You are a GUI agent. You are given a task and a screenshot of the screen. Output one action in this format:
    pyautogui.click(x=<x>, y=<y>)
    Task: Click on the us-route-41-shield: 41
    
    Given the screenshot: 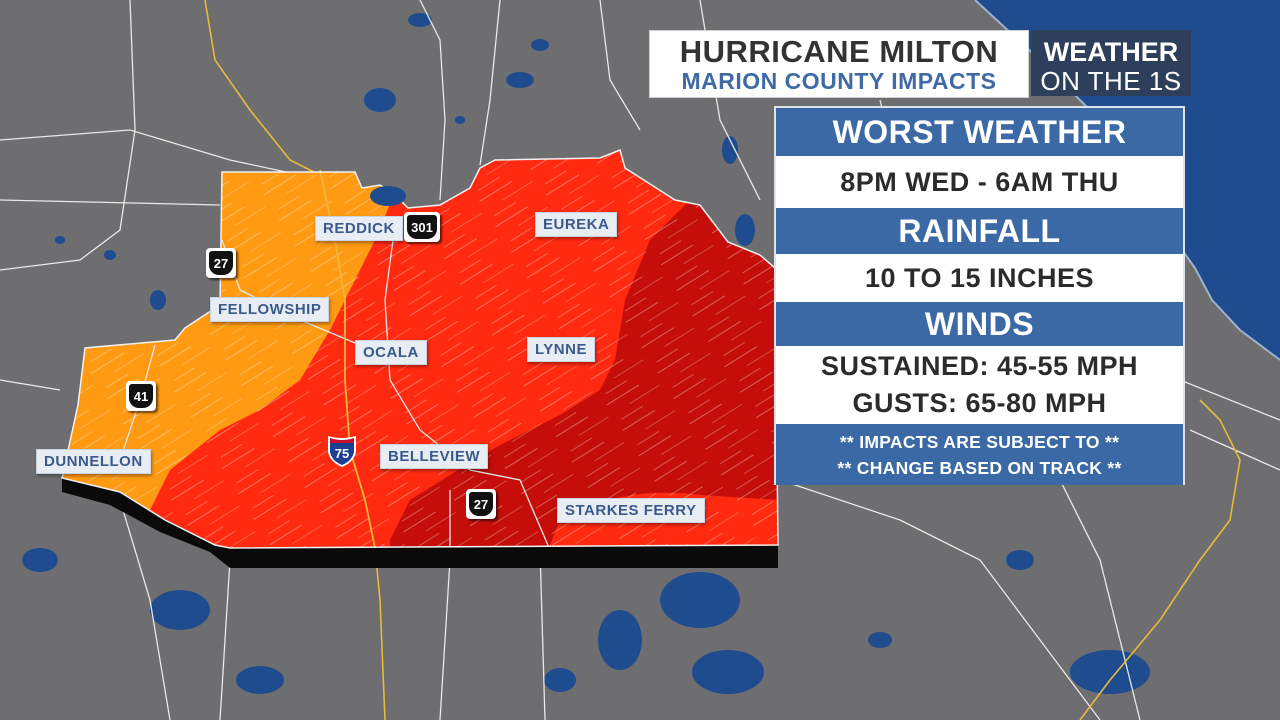 What is the action you would take?
    pyautogui.click(x=141, y=396)
    